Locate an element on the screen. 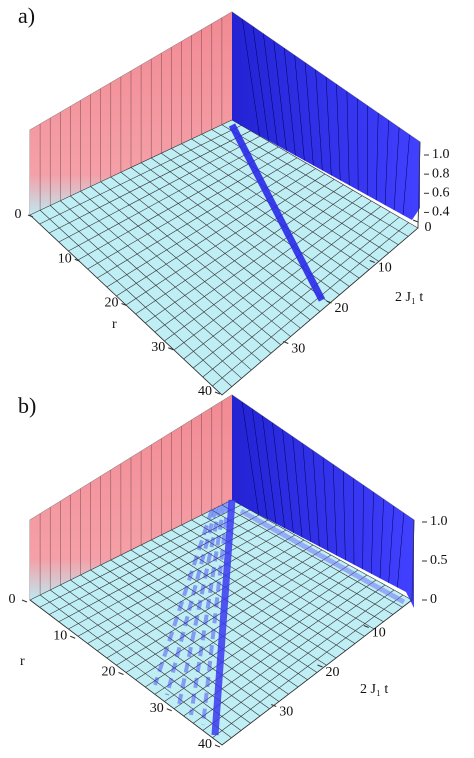 Image resolution: width=474 pixels, height=758 pixels. z-tick-label: 0.4 is located at coordinates (441, 212).